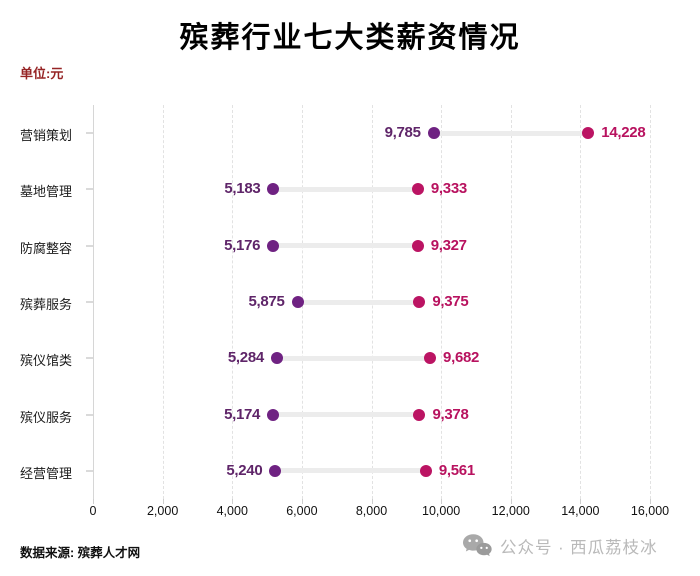  Describe the element at coordinates (448, 189) in the screenshot. I see `max-value-label: 9,333` at that location.